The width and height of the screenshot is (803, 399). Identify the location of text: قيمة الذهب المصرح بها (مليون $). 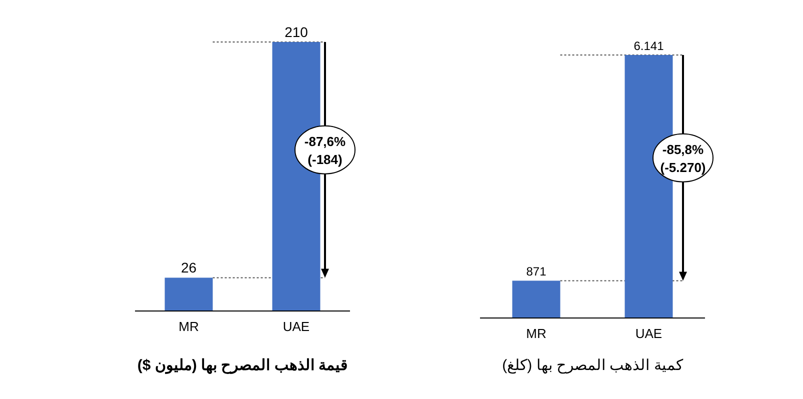
(242, 365).